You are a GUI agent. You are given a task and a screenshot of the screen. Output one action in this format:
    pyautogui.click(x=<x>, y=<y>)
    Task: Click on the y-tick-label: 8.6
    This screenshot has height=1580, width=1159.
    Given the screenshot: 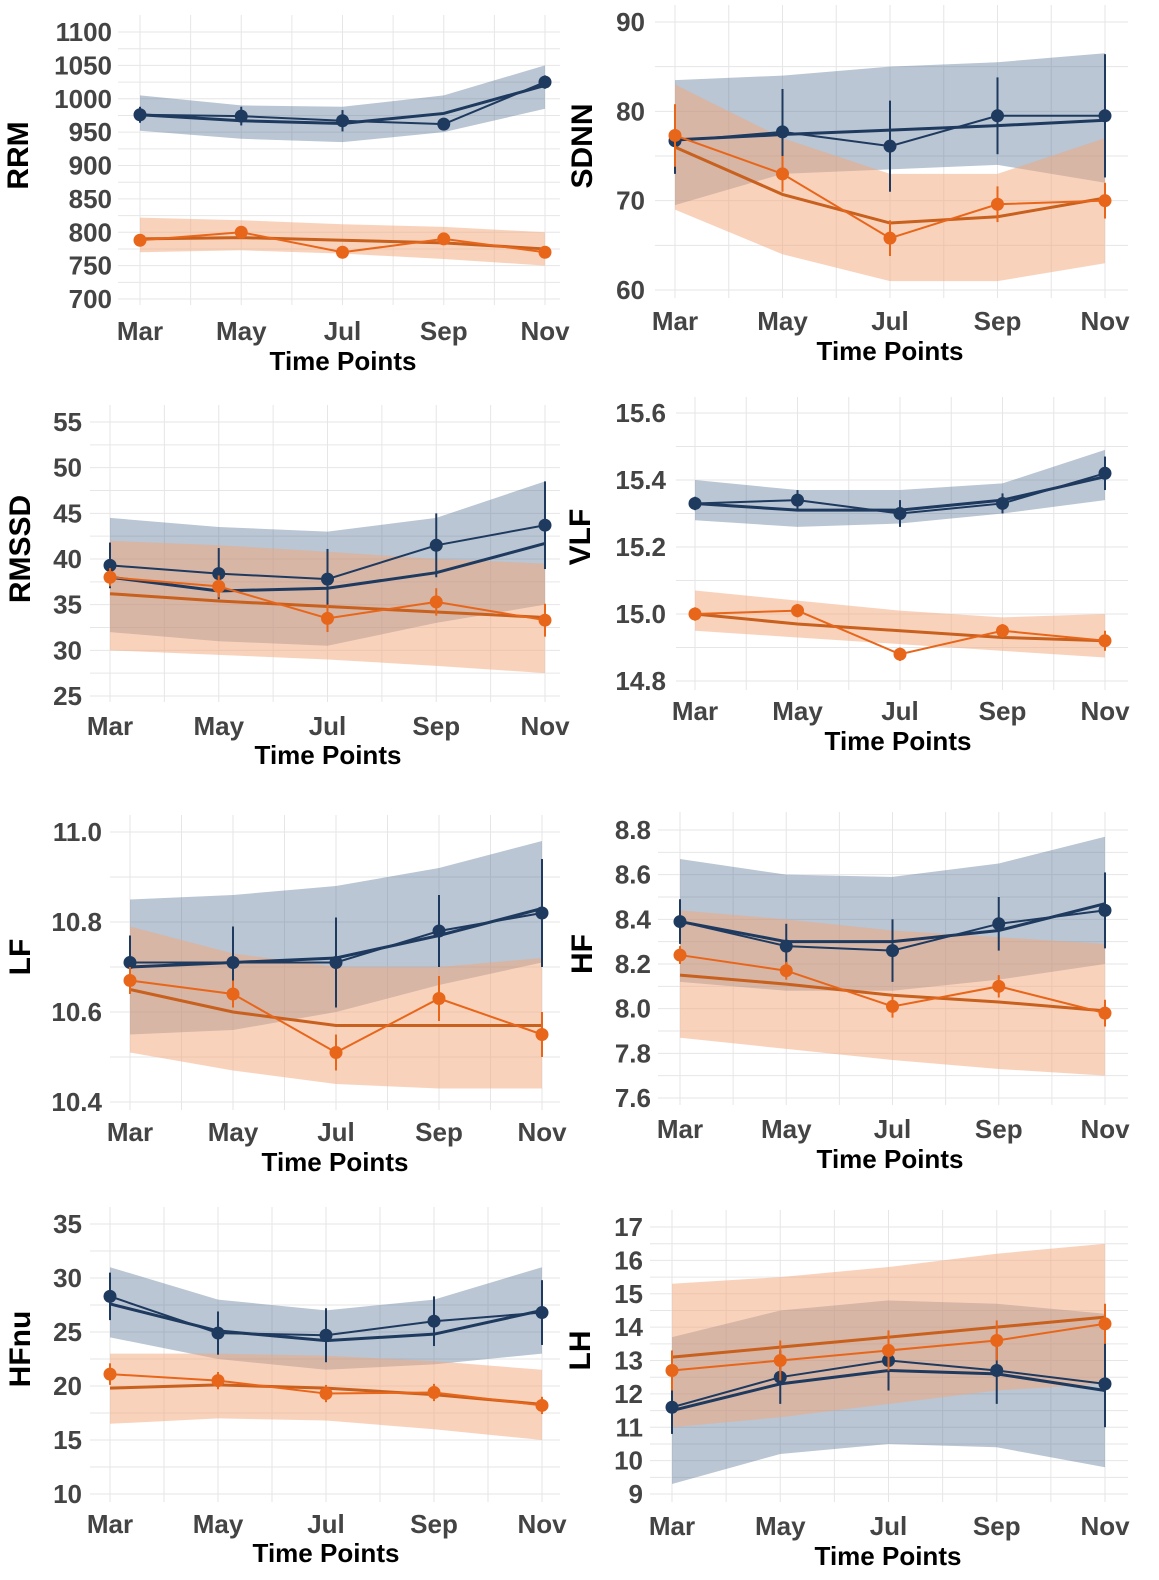 What is the action you would take?
    pyautogui.click(x=633, y=875)
    